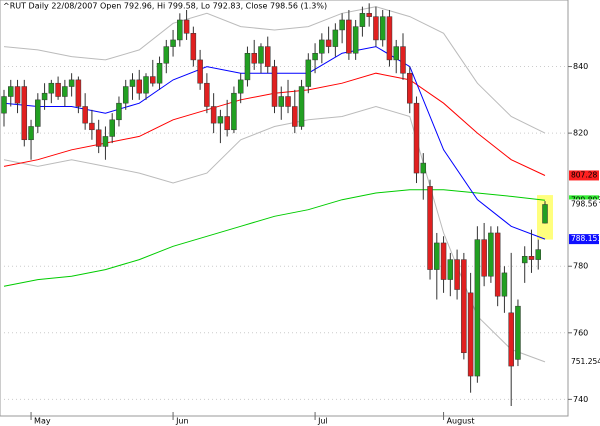 The height and width of the screenshot is (426, 600). Describe the element at coordinates (42, 421) in the screenshot. I see `x-tick-label: May` at that location.